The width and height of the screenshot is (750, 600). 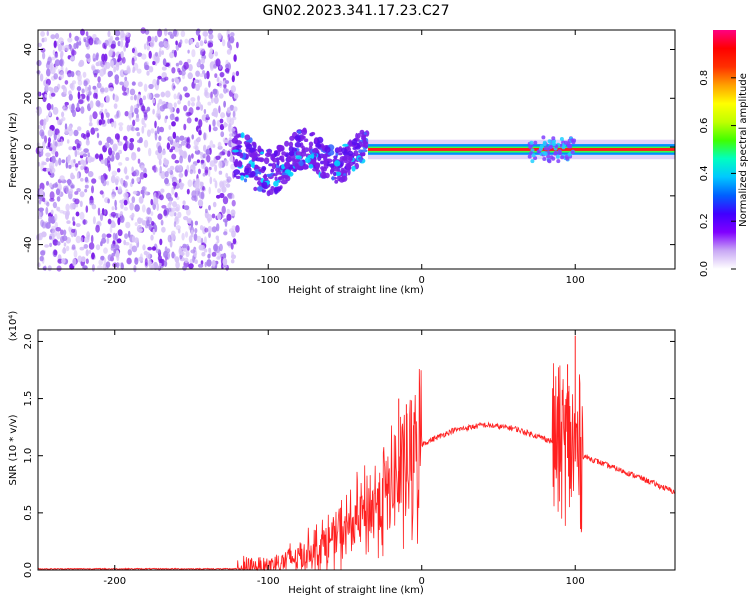 I want to click on x-tick-label: -200, so click(x=114, y=280).